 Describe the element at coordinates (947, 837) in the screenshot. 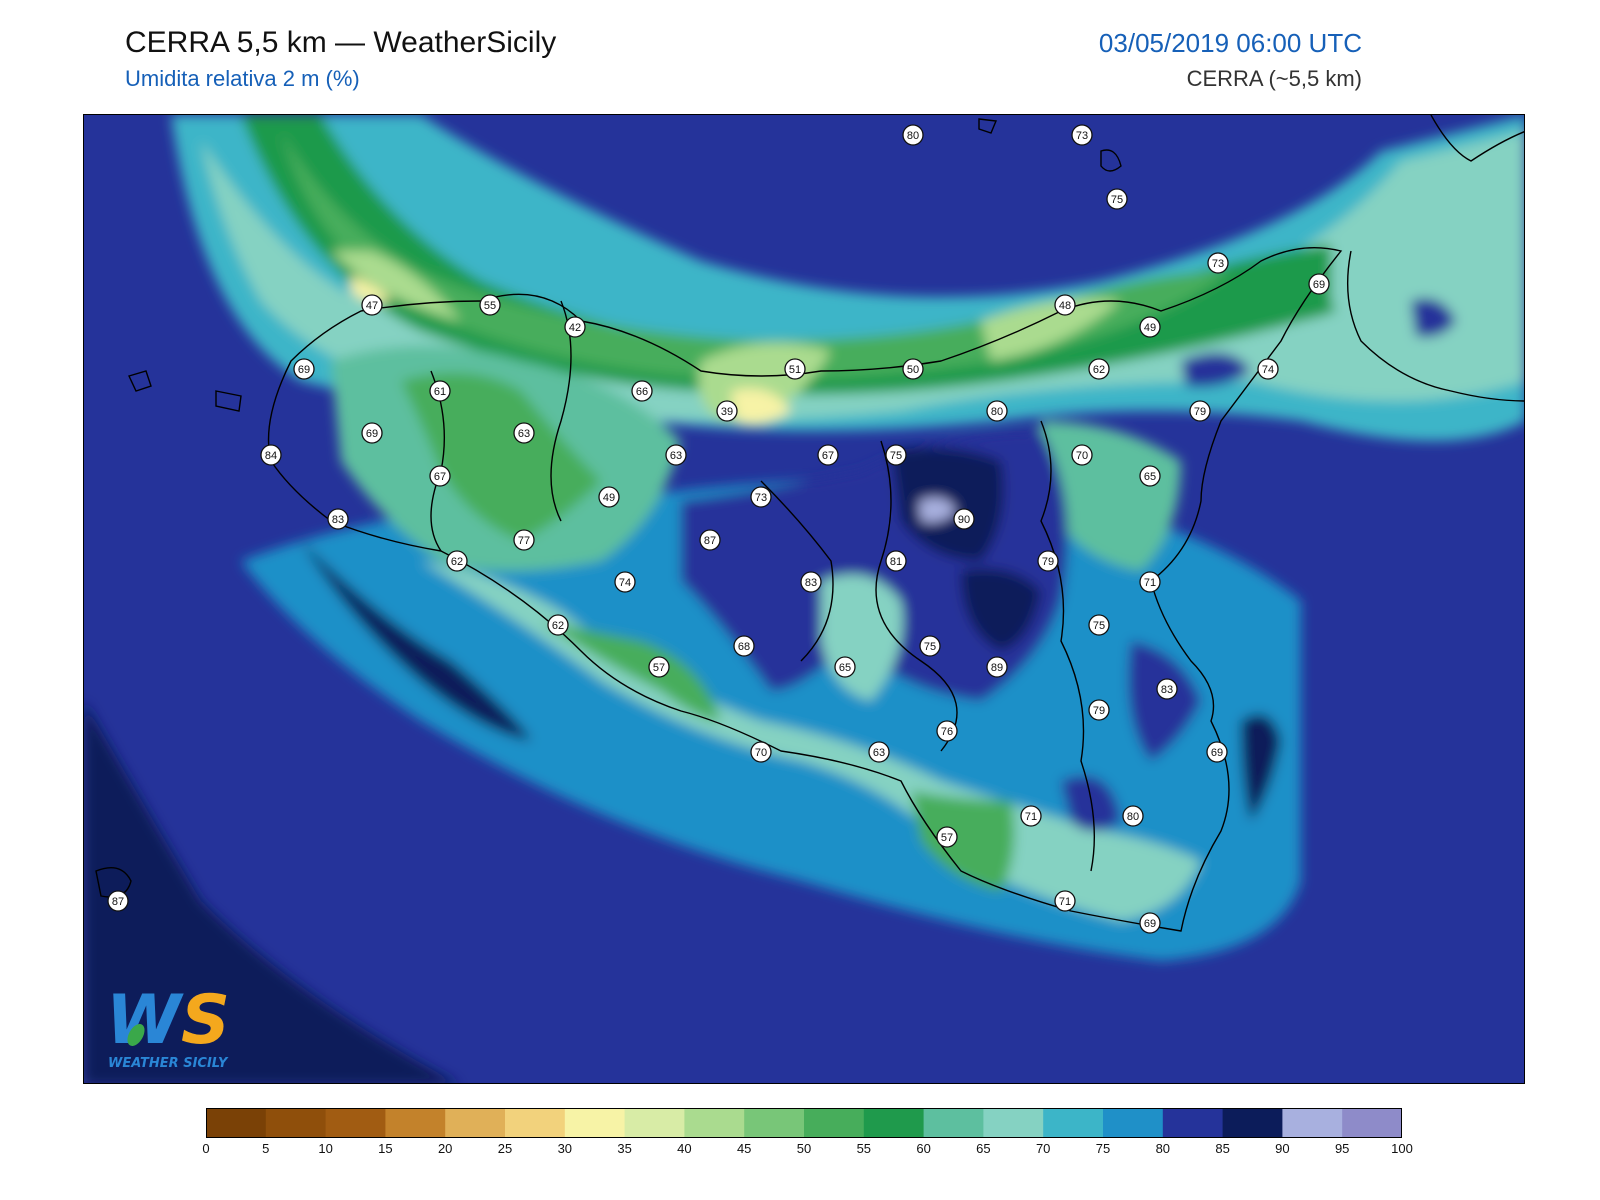

I see `station-marker: 57` at that location.